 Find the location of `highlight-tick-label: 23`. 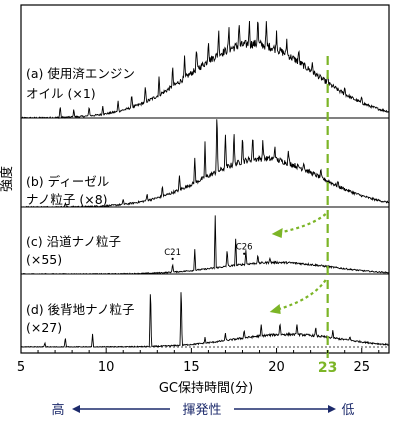

highlight-tick-label: 23 is located at coordinates (327, 368).